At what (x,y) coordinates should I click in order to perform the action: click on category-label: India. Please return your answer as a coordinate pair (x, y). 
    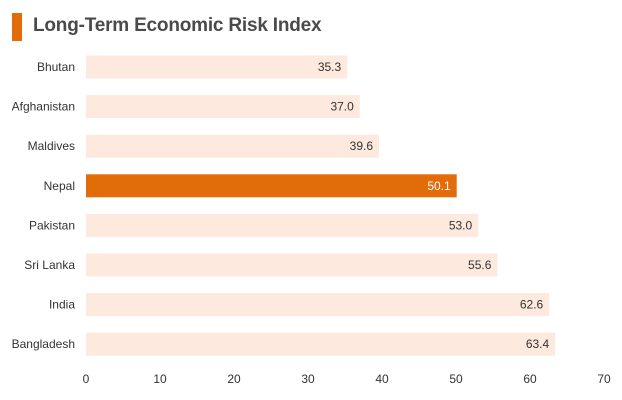
    Looking at the image, I should click on (62, 305).